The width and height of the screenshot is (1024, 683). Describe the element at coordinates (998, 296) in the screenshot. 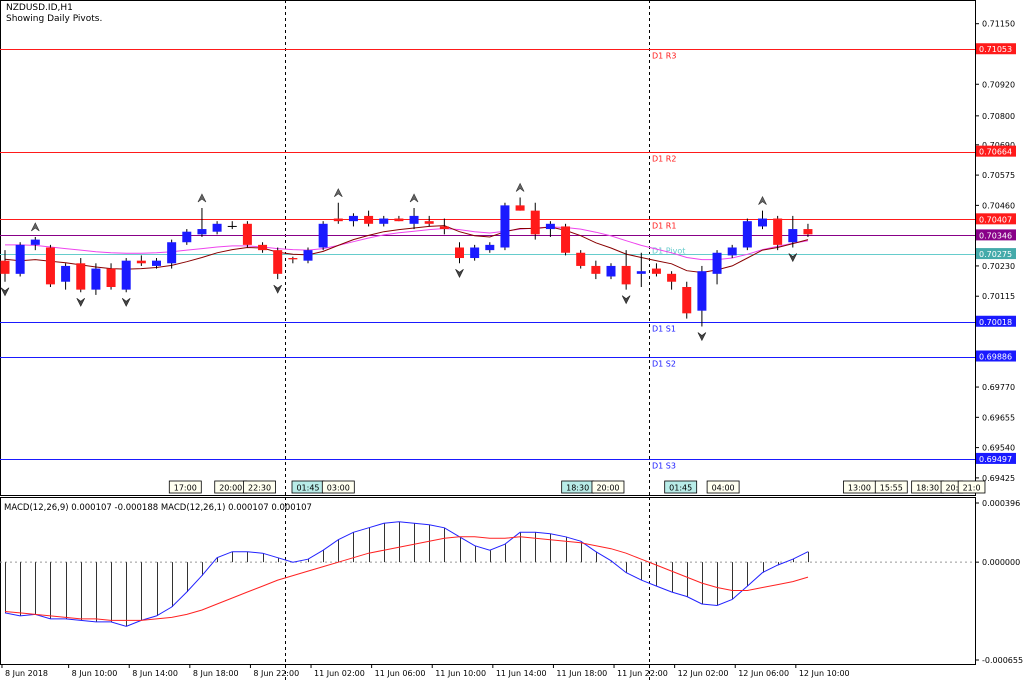

I see `y-axis-tick-label: 0.70115` at that location.